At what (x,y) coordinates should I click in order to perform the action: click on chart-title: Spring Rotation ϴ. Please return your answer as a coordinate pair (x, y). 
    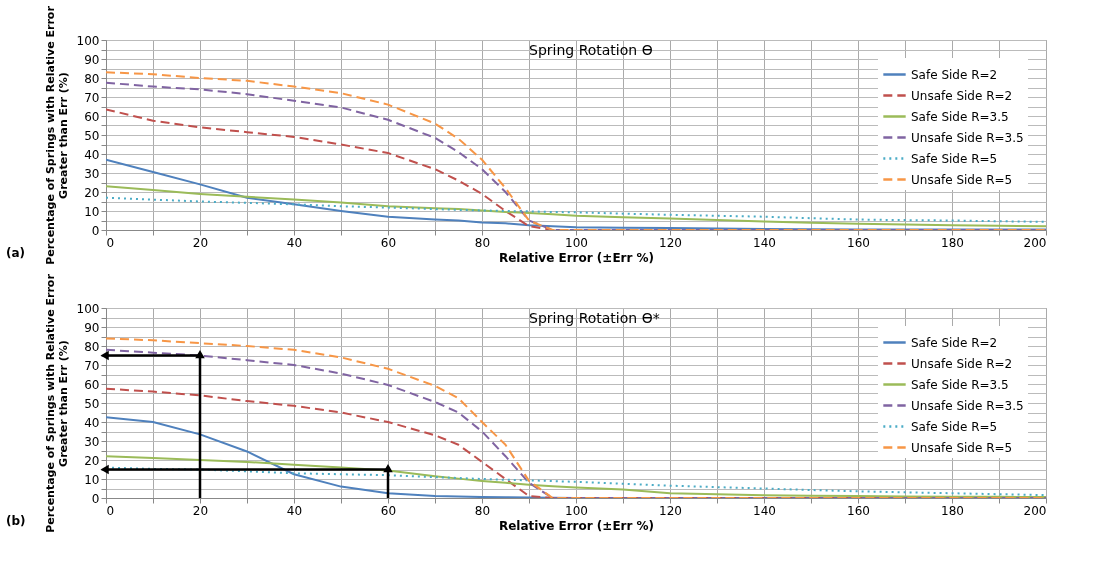
    Looking at the image, I should click on (591, 50).